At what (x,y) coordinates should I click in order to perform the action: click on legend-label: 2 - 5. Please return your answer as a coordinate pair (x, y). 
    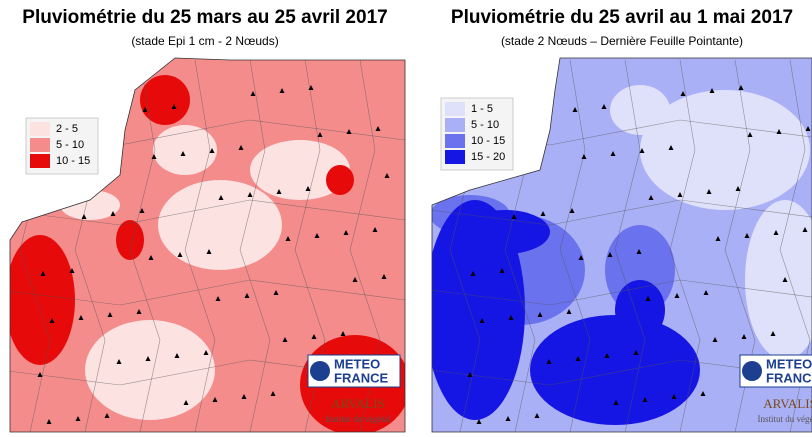
    Looking at the image, I should click on (67, 129).